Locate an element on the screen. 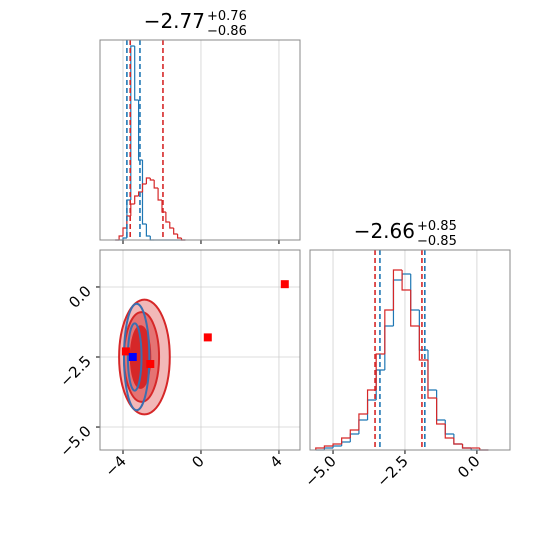 The image size is (550, 550). x-tick-label: −4 is located at coordinates (115, 466).